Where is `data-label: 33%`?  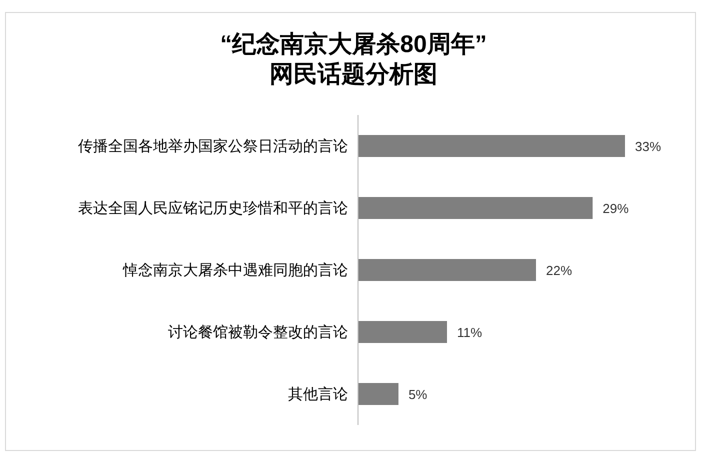 data-label: 33% is located at coordinates (648, 146).